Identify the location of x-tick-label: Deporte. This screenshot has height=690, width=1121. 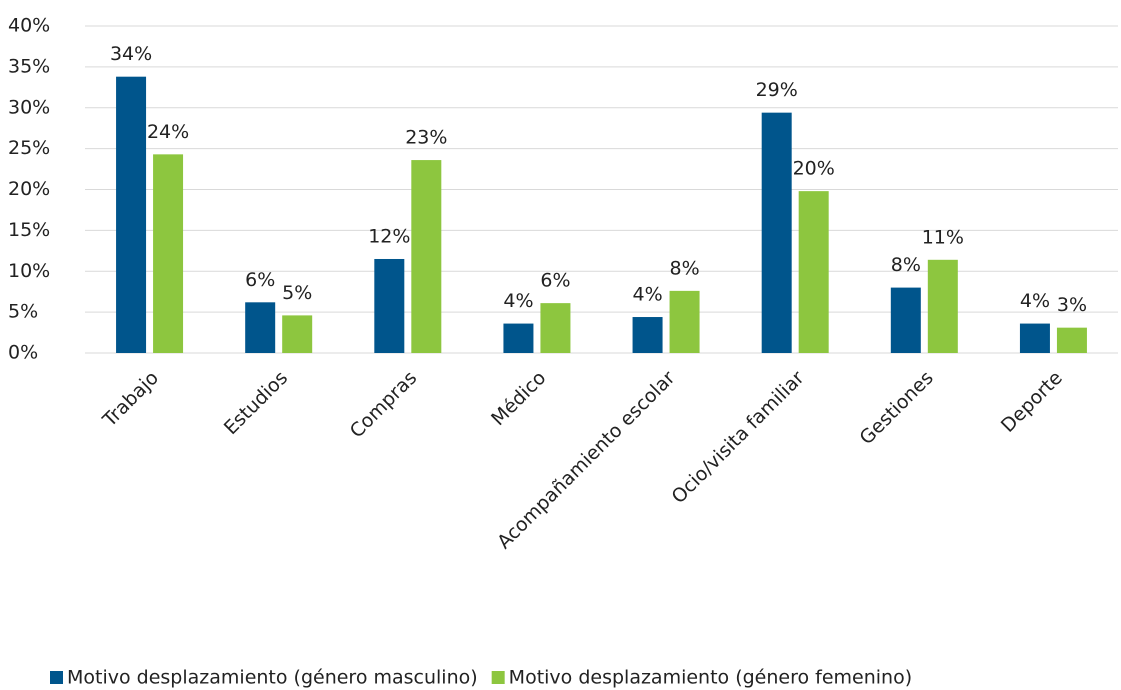
(1032, 402).